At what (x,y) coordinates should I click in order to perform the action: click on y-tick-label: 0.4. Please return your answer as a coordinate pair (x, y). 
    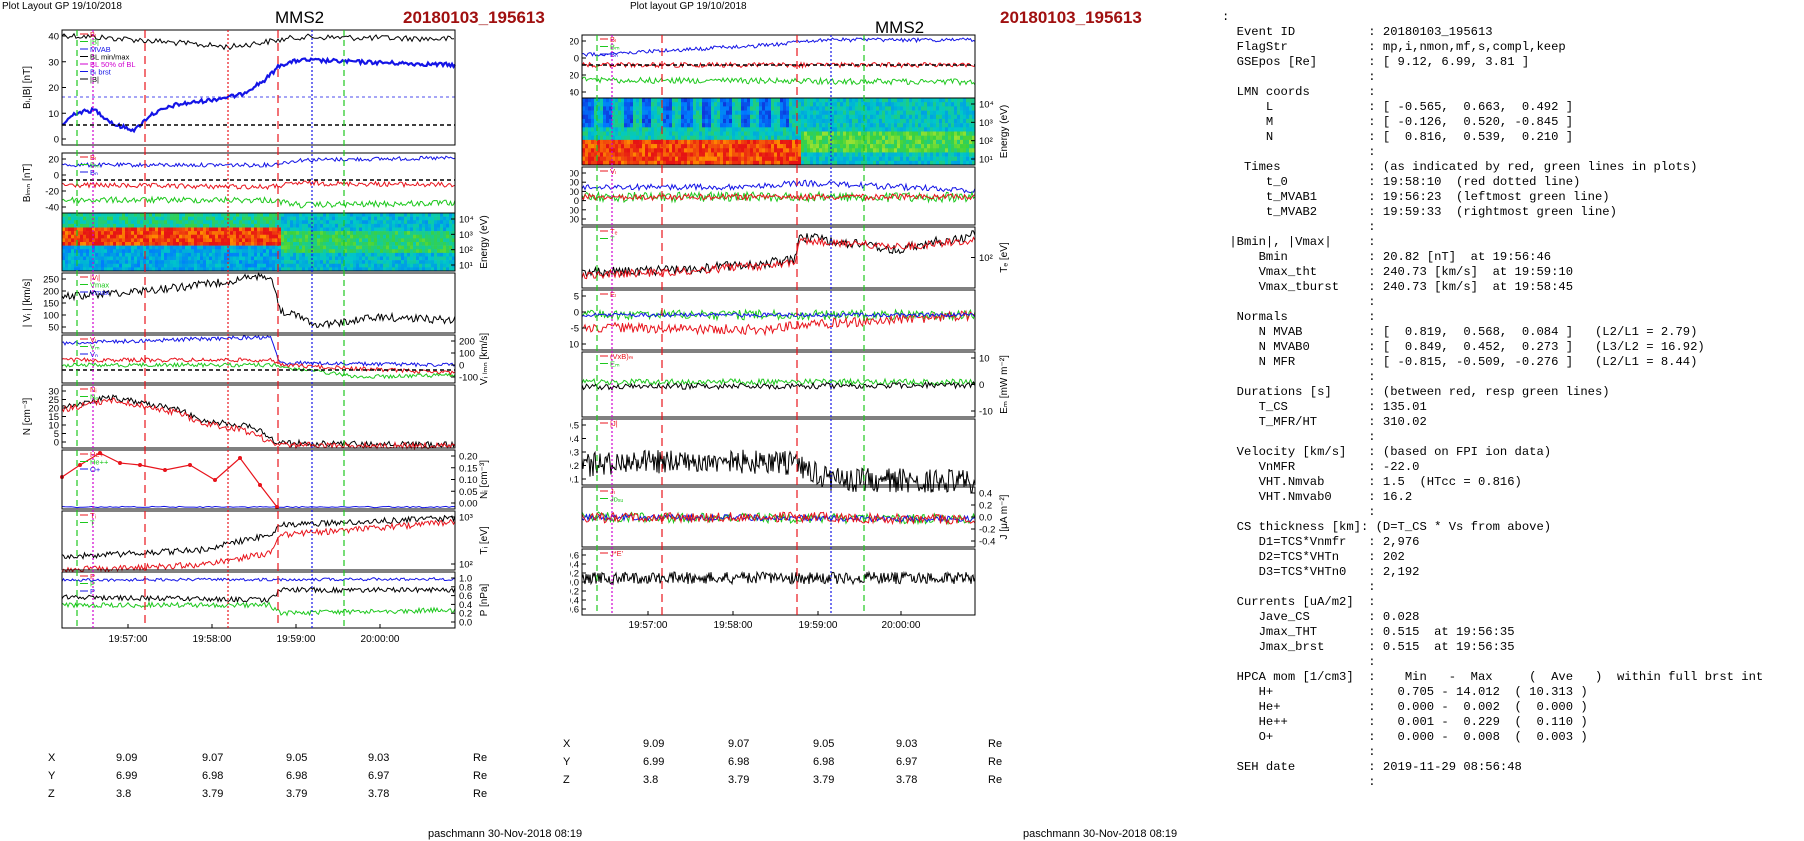
    Looking at the image, I should click on (465, 605).